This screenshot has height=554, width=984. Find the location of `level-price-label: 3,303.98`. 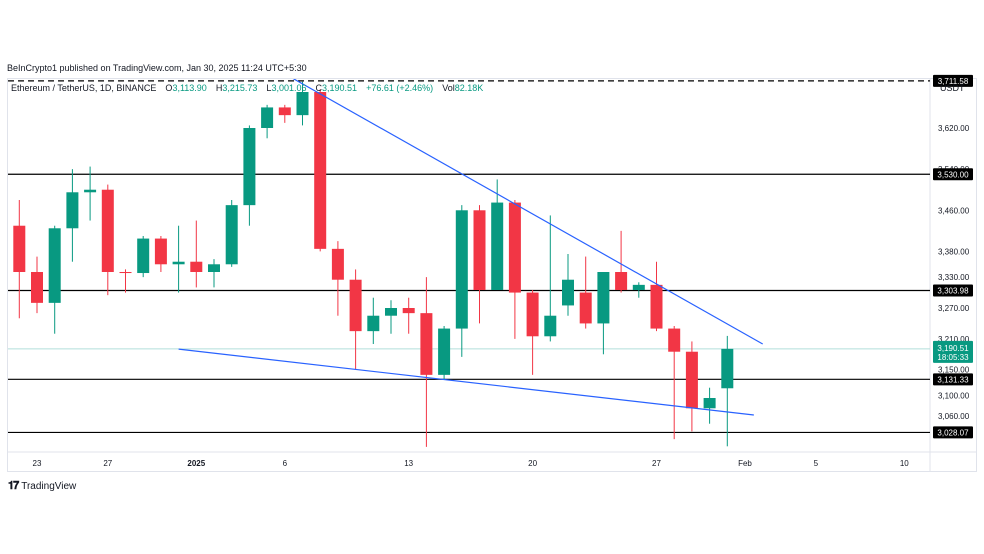

level-price-label: 3,303.98 is located at coordinates (953, 291).